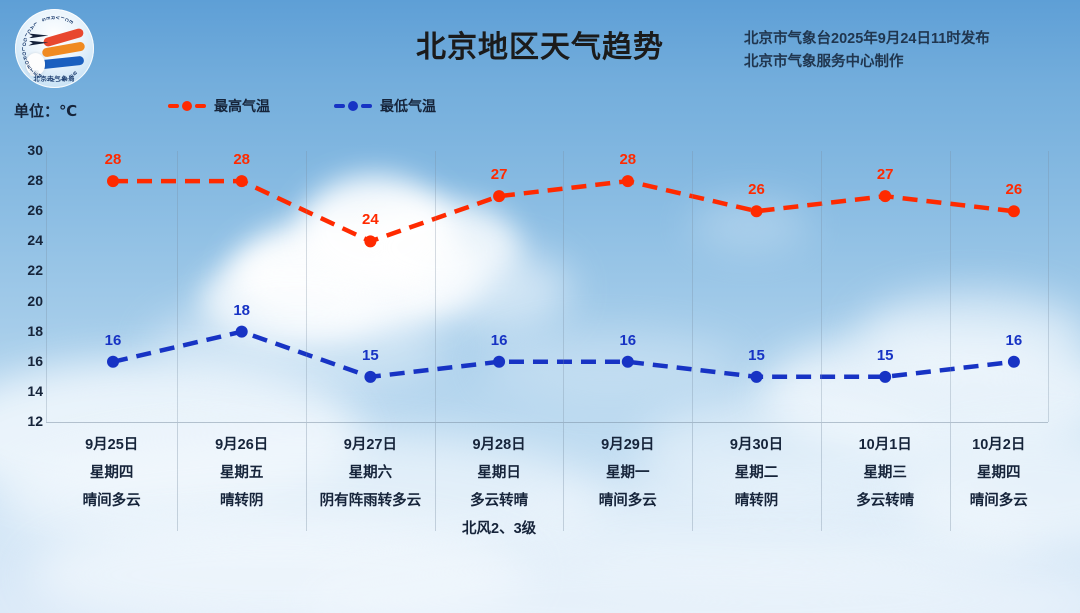  Describe the element at coordinates (756, 190) in the screenshot. I see `high-temp-value-label: 26` at that location.